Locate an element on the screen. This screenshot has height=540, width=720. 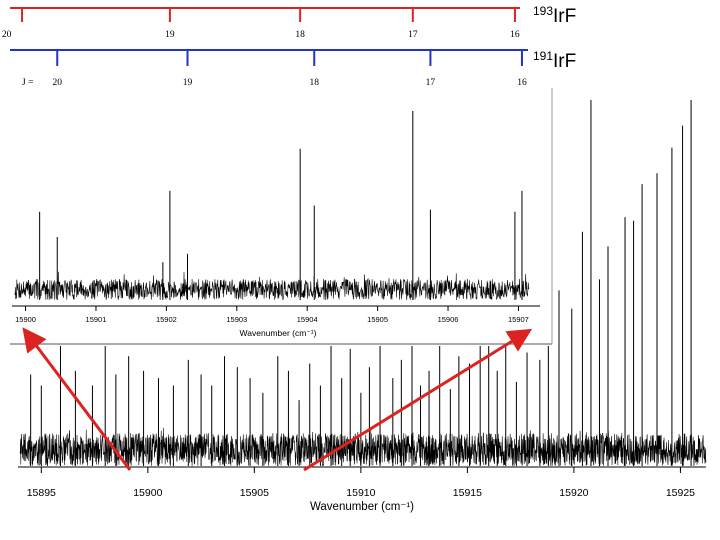
ladder-191IrF-labels: 20 19 18 17 16 is located at coordinates (289, 83).